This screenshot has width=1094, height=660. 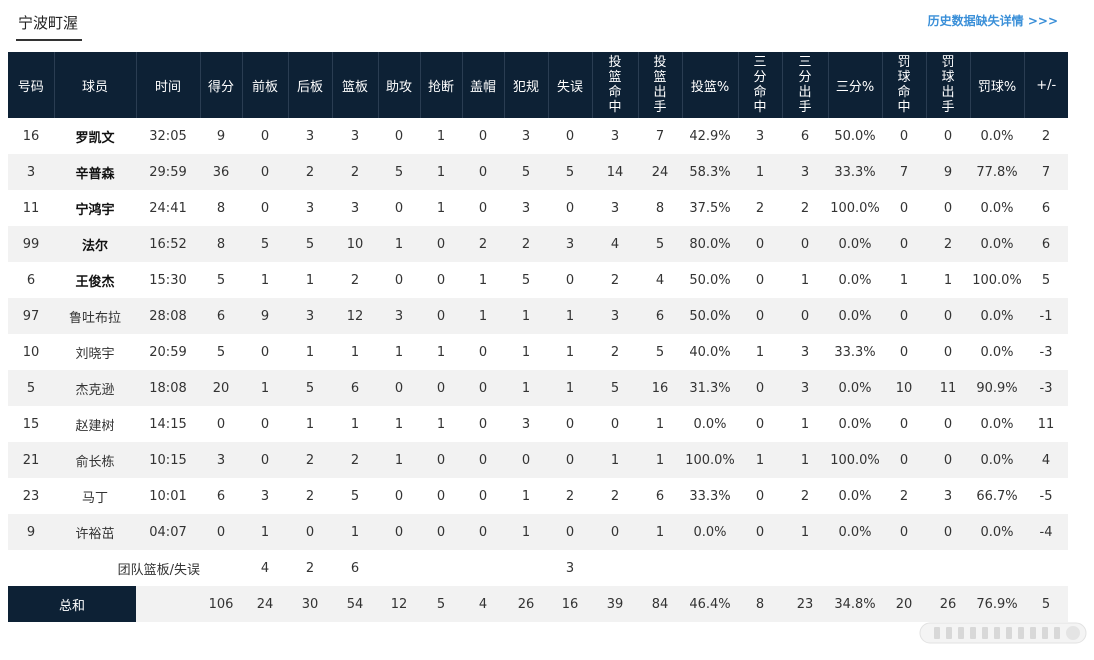 I want to click on jersey-number: 11, so click(x=31, y=208).